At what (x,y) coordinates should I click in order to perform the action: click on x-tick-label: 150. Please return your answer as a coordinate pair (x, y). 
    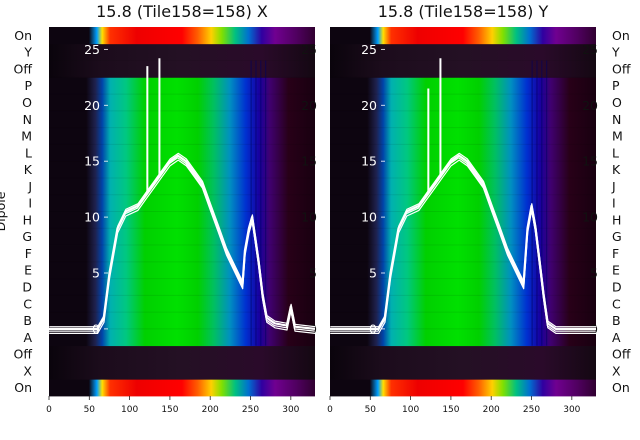
    Looking at the image, I should click on (169, 410).